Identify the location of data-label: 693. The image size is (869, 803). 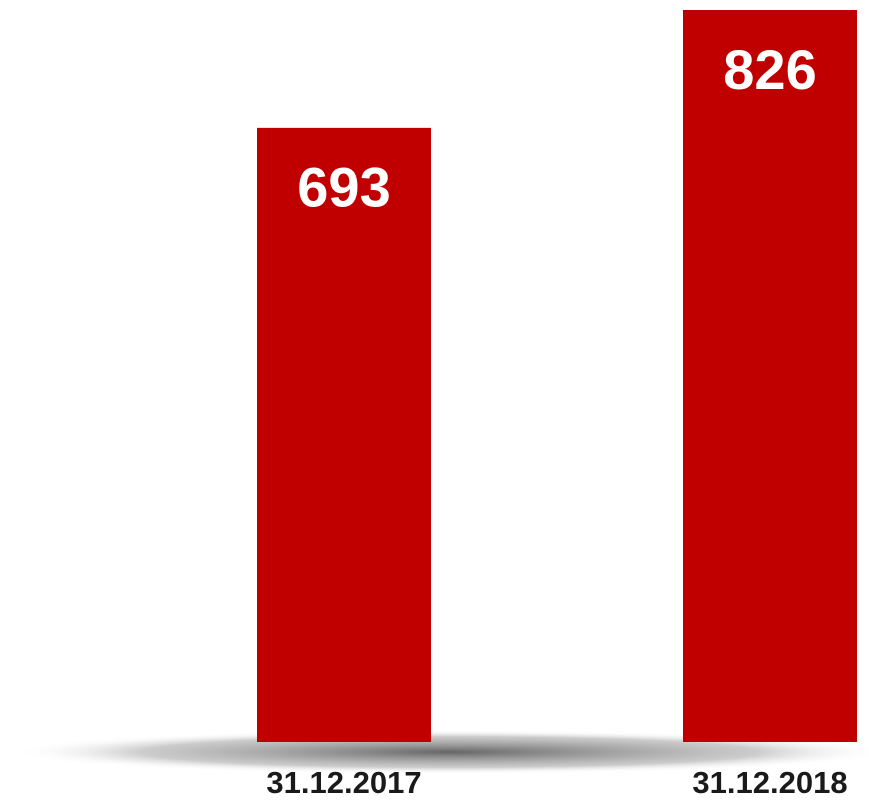
(343, 187).